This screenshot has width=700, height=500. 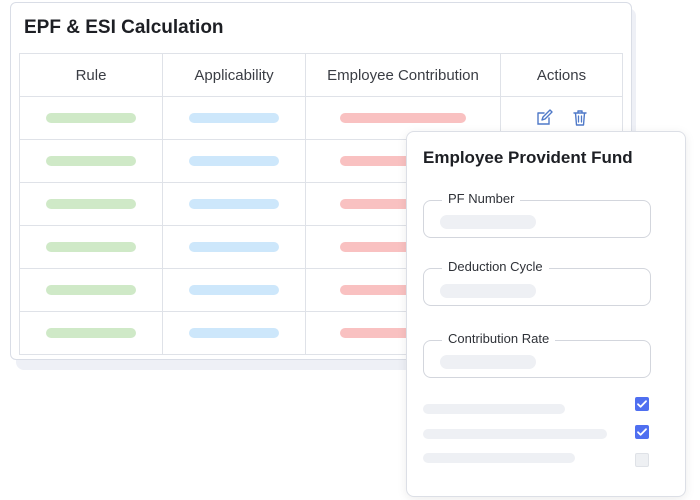 I want to click on table-row, so click(x=321, y=118).